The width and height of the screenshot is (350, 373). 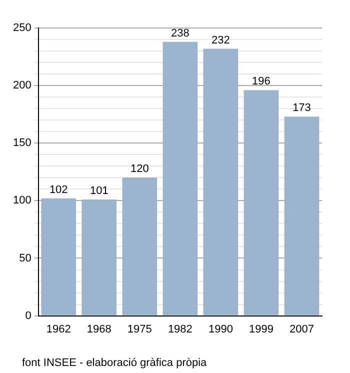 What do you see at coordinates (28, 316) in the screenshot?
I see `y-tick-label: 0` at bounding box center [28, 316].